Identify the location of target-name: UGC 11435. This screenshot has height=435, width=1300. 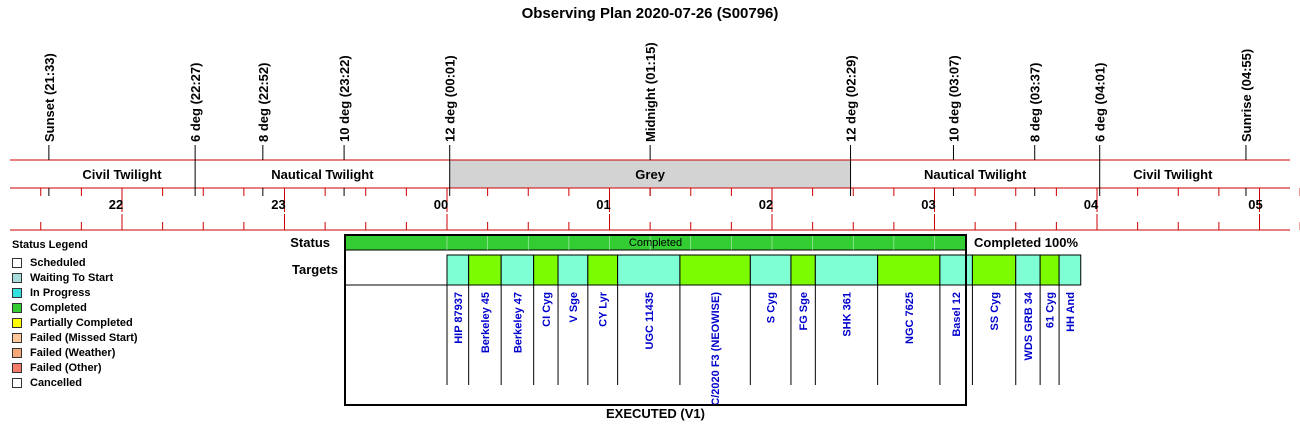
(650, 320).